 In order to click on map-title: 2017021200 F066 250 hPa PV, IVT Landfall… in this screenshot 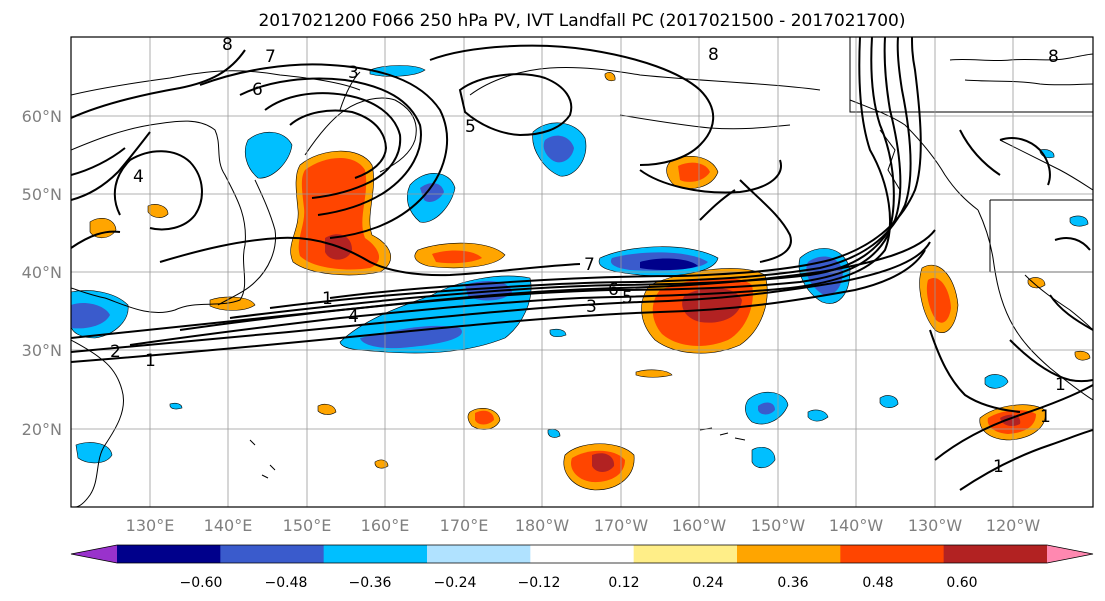, I will do `click(581, 21)`.